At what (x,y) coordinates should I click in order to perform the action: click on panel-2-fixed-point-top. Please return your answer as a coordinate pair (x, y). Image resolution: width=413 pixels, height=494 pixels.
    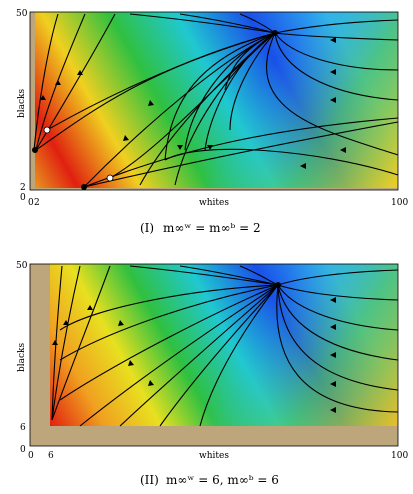
    Looking at the image, I should click on (278, 285).